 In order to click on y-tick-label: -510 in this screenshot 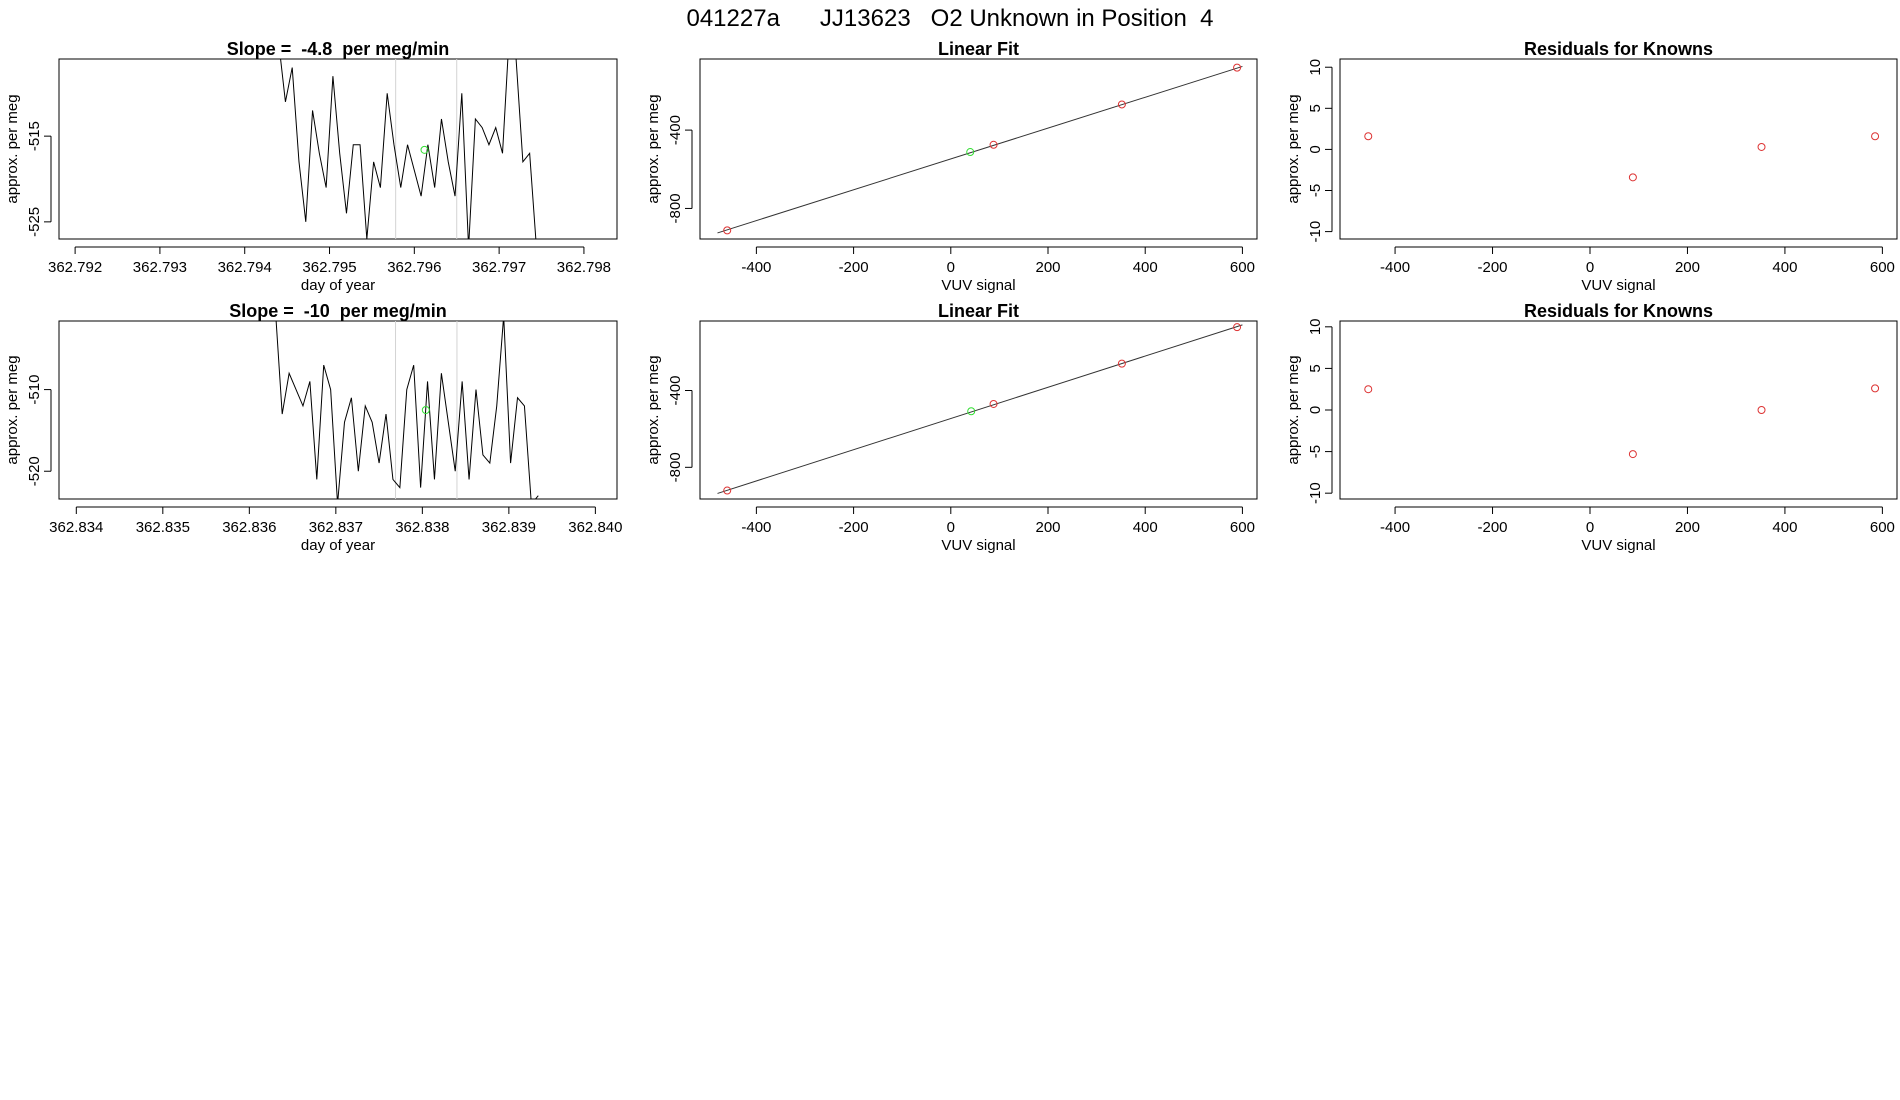, I will do `click(34, 390)`.